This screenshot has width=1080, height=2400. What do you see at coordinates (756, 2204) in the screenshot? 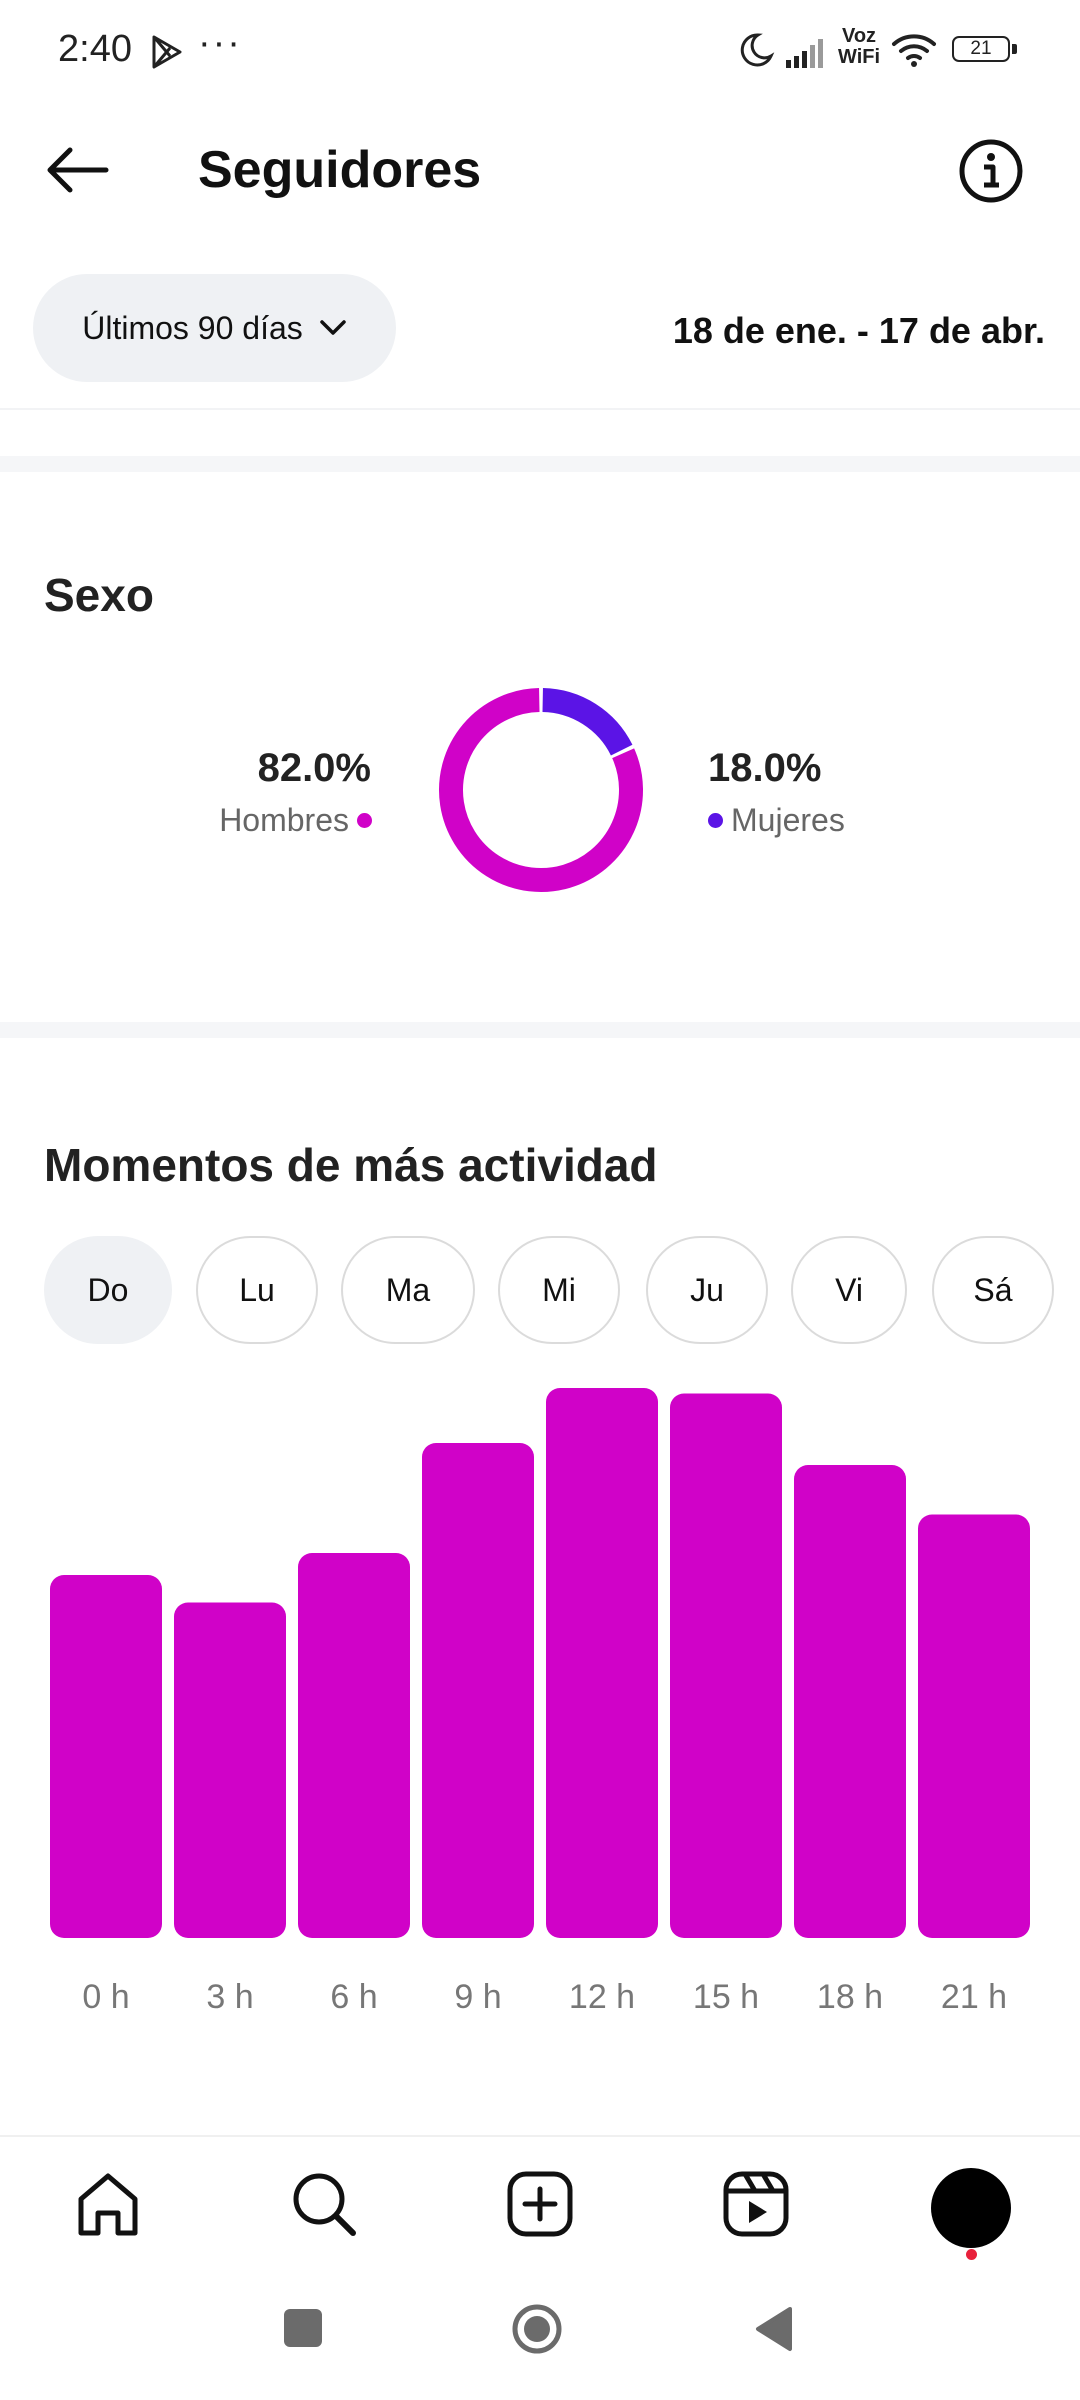
I see `reels-icon` at bounding box center [756, 2204].